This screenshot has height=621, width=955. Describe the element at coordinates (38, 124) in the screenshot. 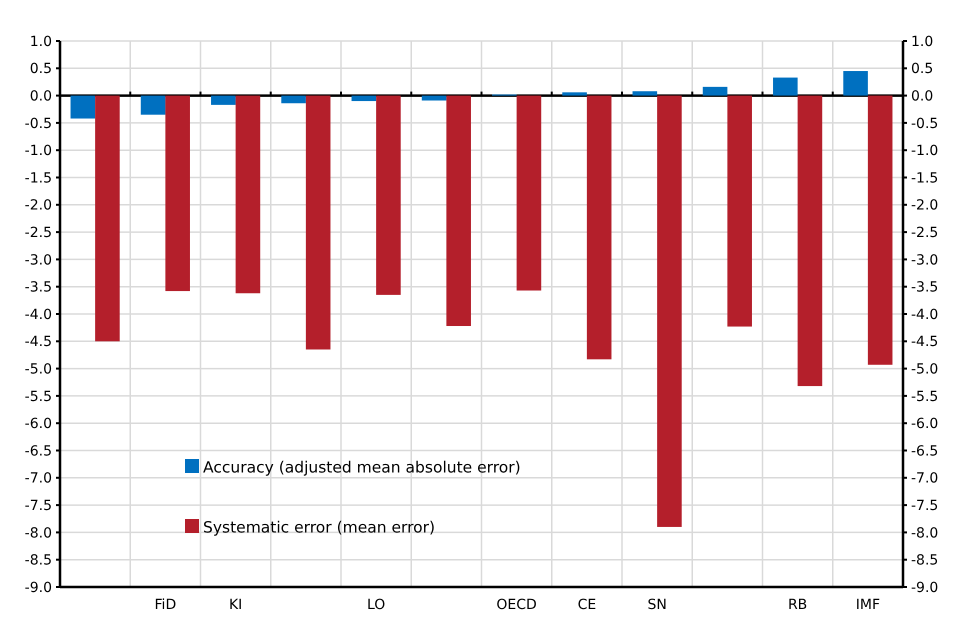

I see `y-tick-label: -0.5` at that location.